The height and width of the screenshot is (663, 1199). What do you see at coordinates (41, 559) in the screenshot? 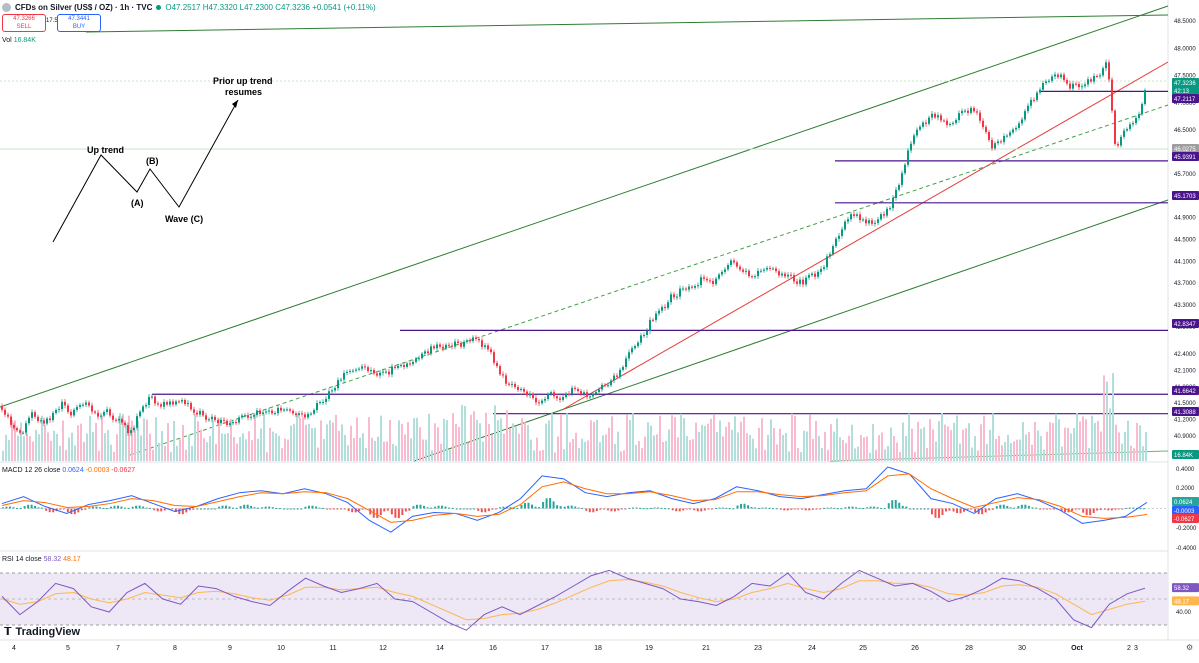
I see `rsi-legend: RSI 14 close 58.32 48.17` at bounding box center [41, 559].